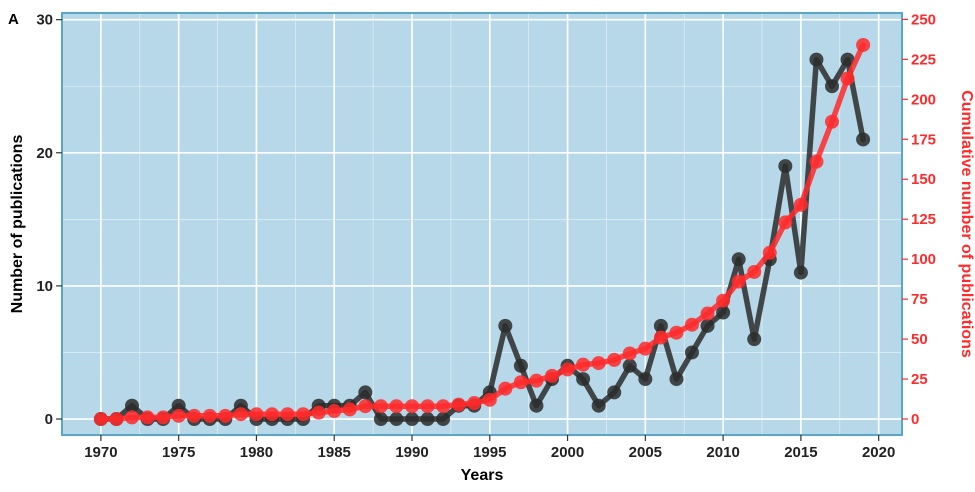 This screenshot has width=975, height=492. I want to click on y-tick-label-left: 0, so click(49, 419).